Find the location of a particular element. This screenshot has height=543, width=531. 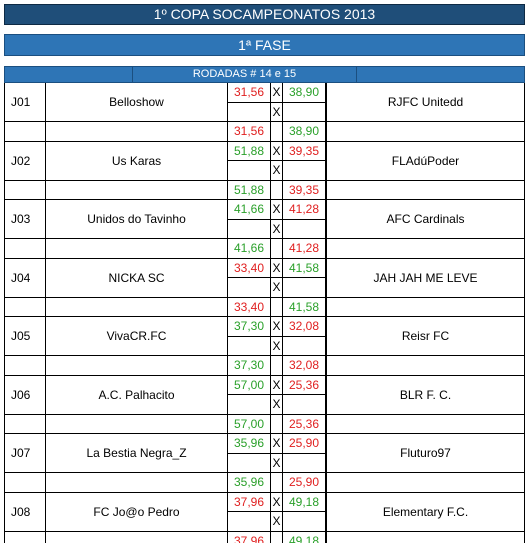

home-total: 37,30 is located at coordinates (249, 366).